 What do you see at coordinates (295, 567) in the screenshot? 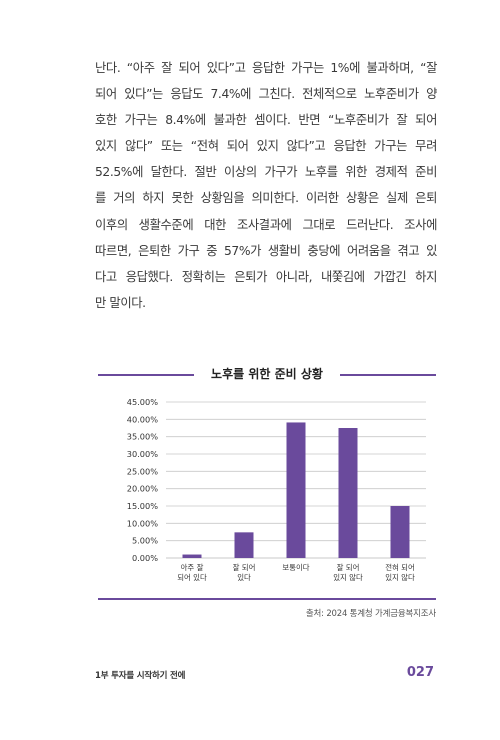
I see `x-tick-label: 보통이다` at bounding box center [295, 567].